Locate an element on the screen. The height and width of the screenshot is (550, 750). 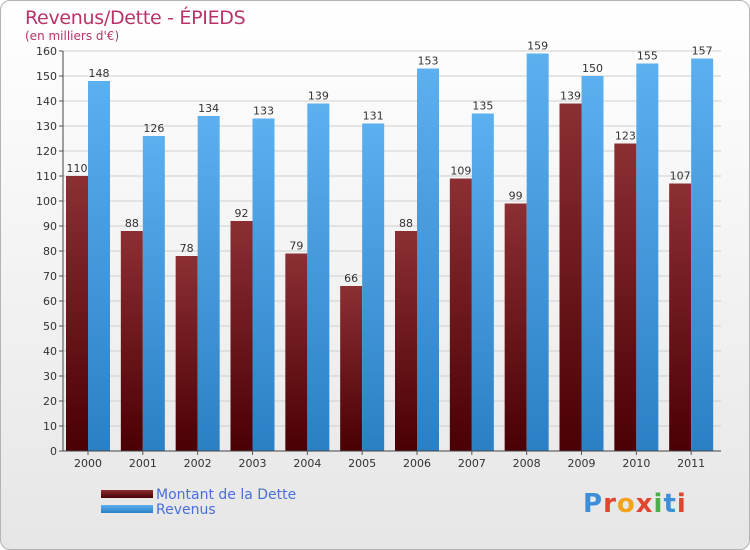
y-tick-label: 150 is located at coordinates (46, 76).